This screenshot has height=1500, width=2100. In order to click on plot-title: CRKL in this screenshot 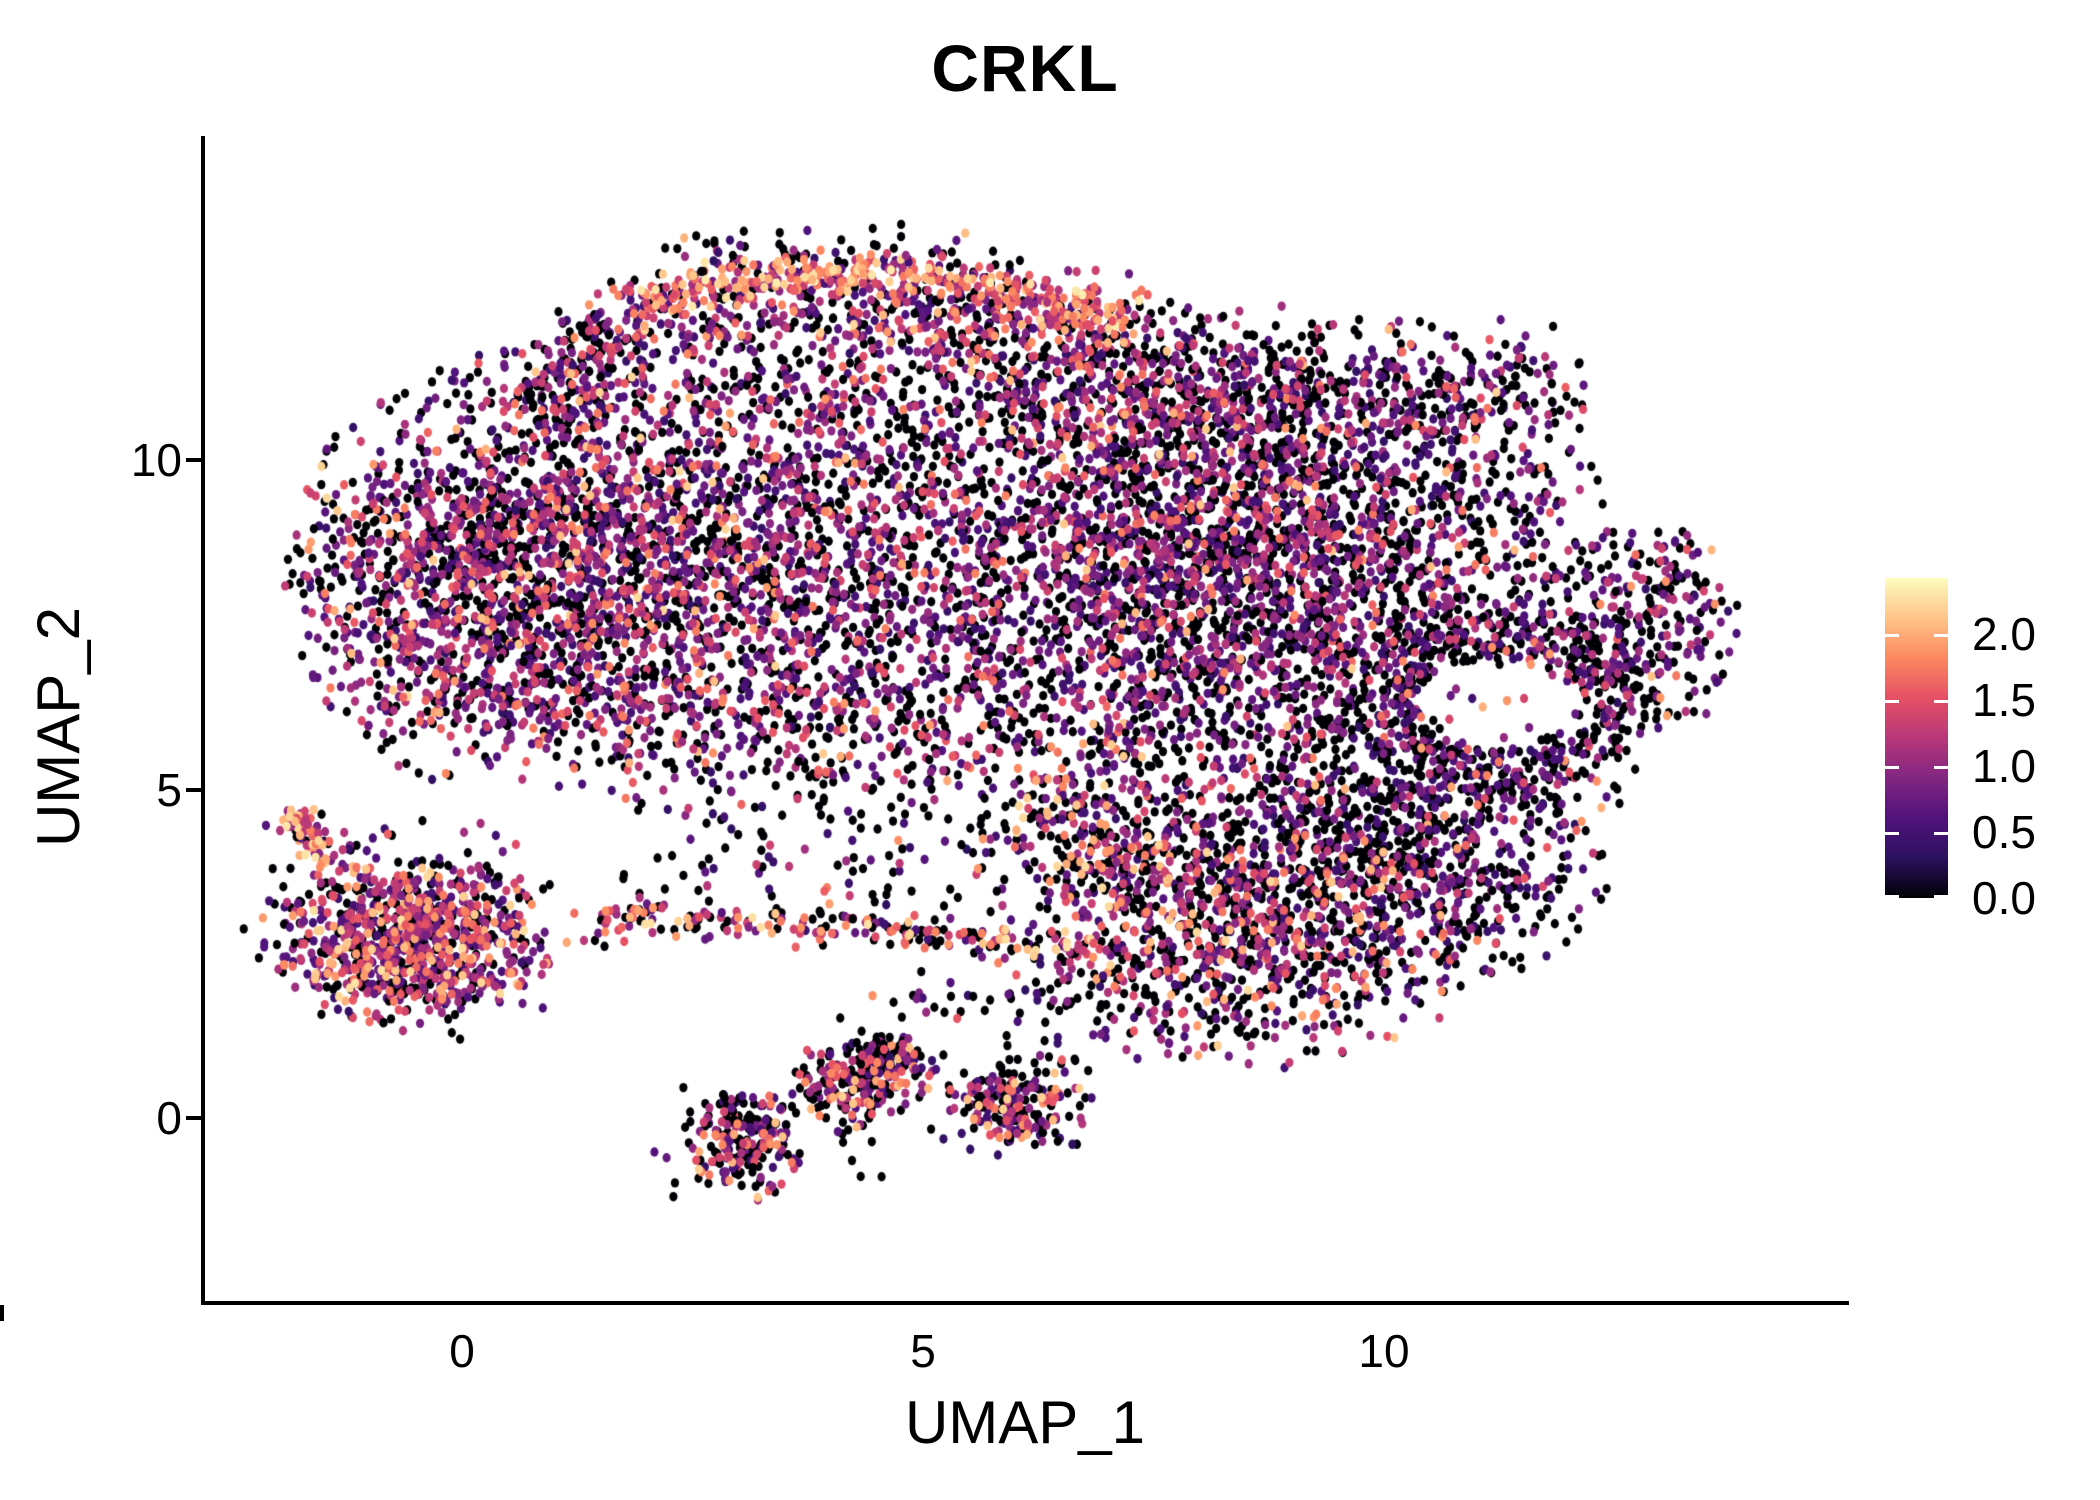, I will do `click(1025, 68)`.